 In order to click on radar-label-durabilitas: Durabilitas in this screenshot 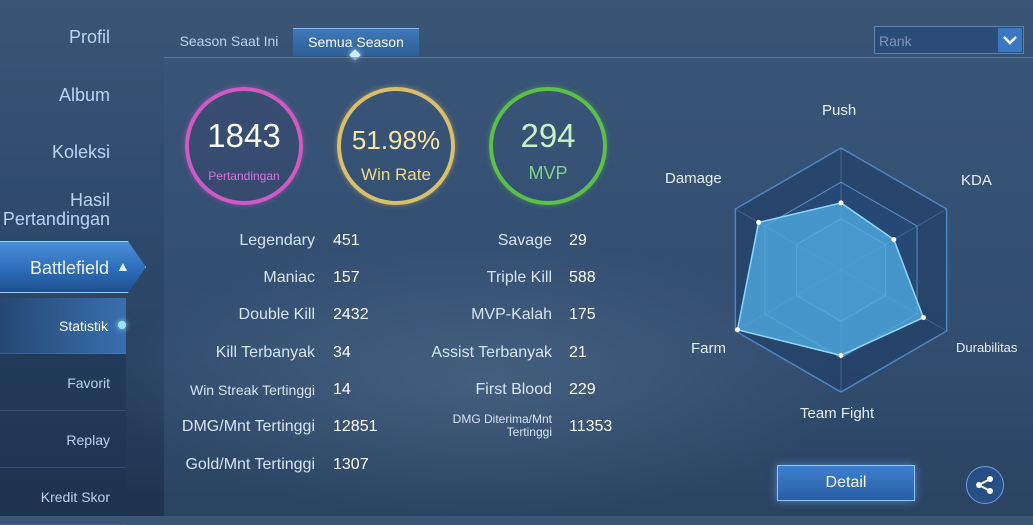, I will do `click(987, 347)`.